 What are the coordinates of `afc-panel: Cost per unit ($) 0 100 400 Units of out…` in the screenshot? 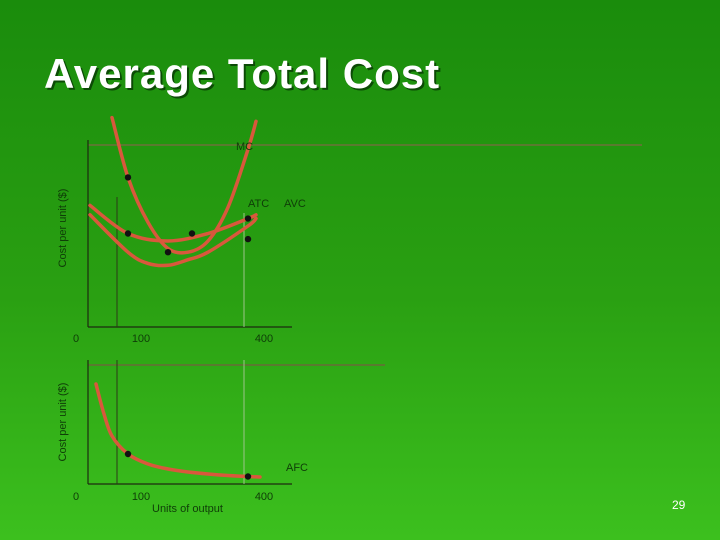 It's located at (221, 437).